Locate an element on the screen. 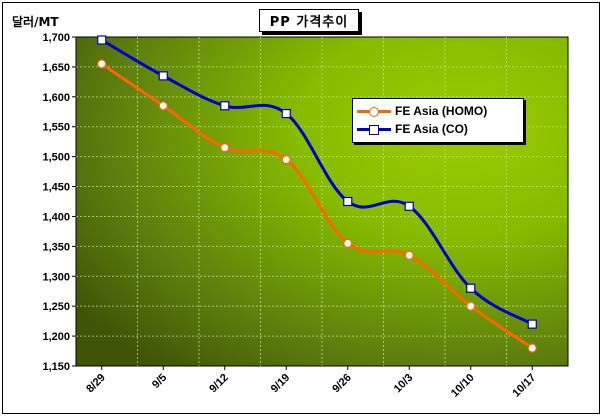  y-tick-label: 1,700 is located at coordinates (56, 38).